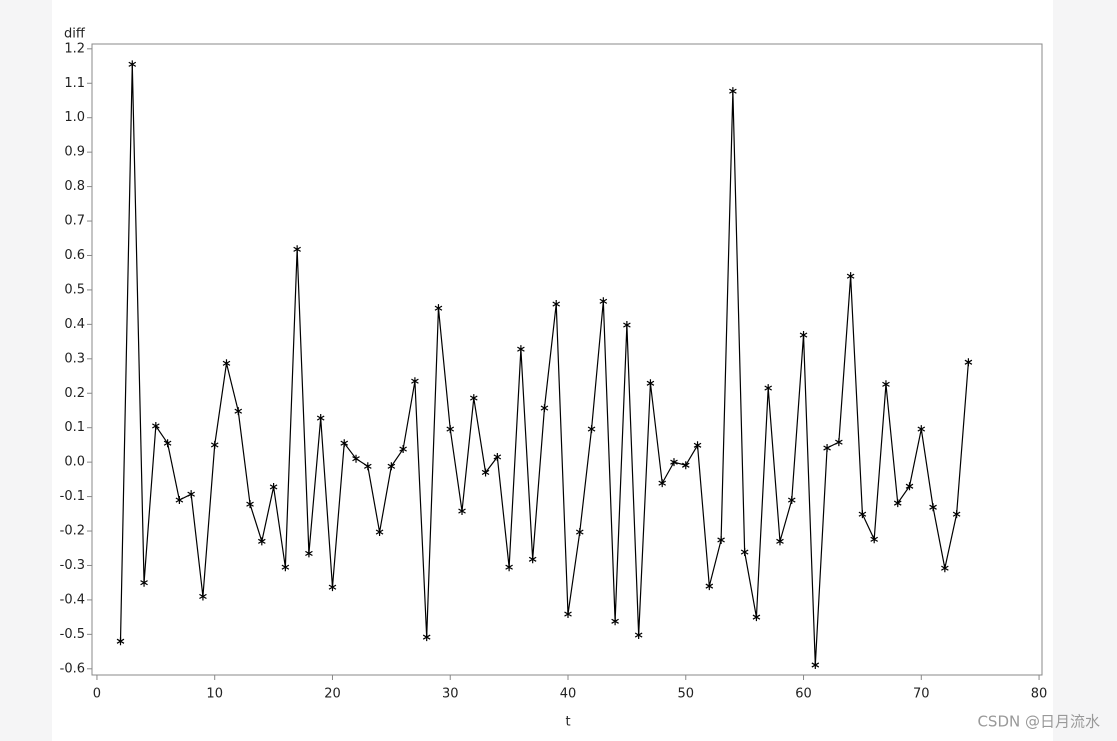 This screenshot has height=741, width=1117. I want to click on y-tick-label: -0.5, so click(72, 634).